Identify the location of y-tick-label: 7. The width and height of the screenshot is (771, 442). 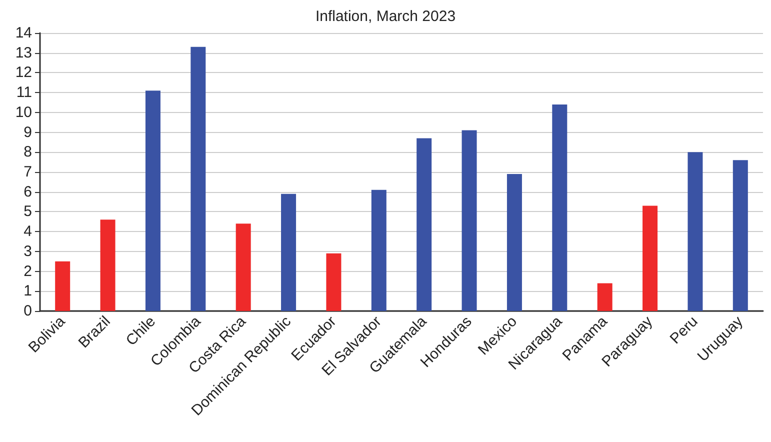
(28, 172).